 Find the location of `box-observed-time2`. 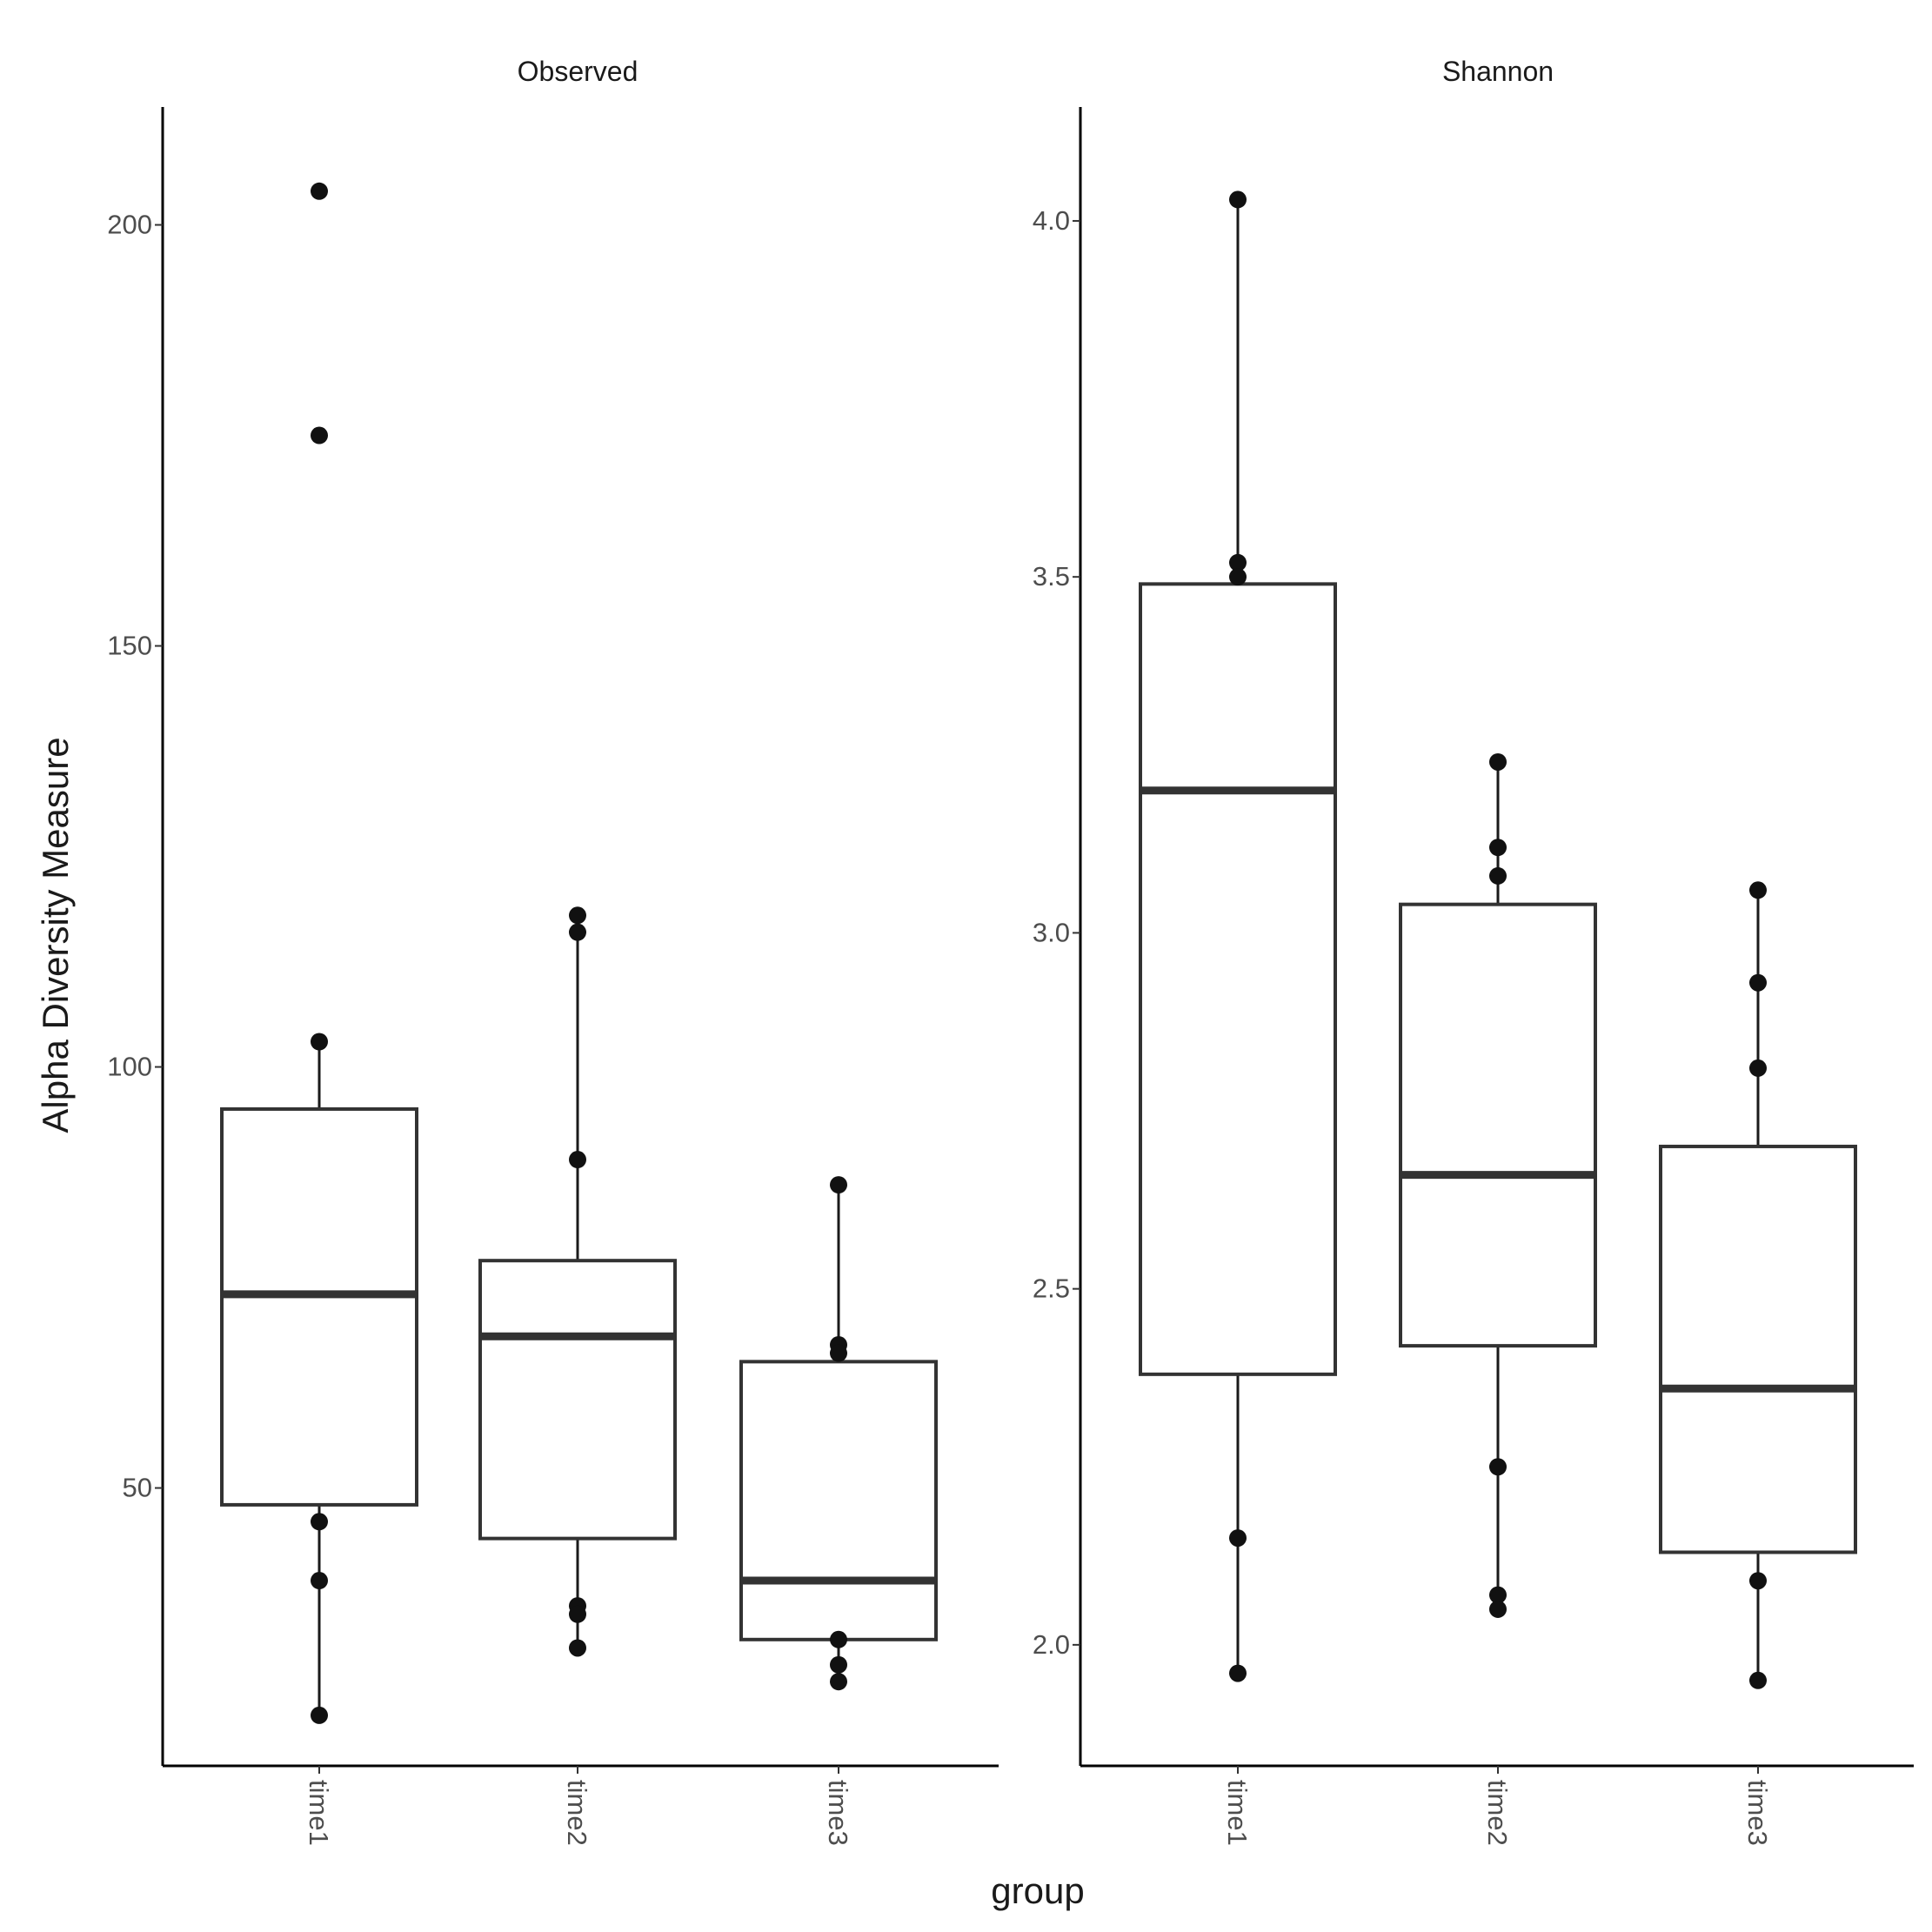

box-observed-time2 is located at coordinates (577, 1281).